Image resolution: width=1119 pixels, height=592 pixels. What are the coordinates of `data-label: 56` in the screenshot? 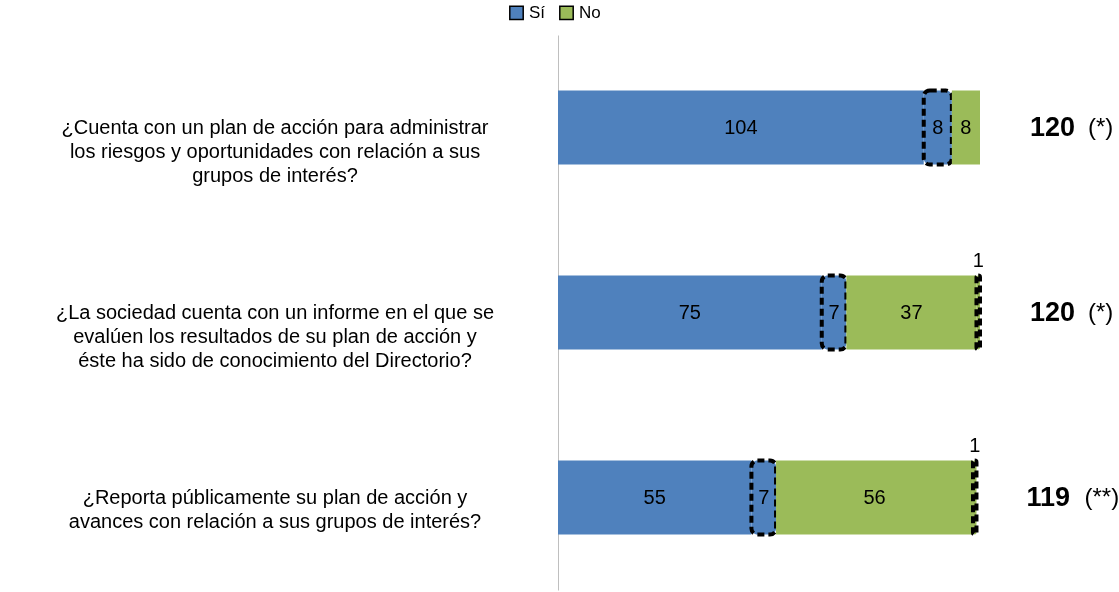 It's located at (874, 496).